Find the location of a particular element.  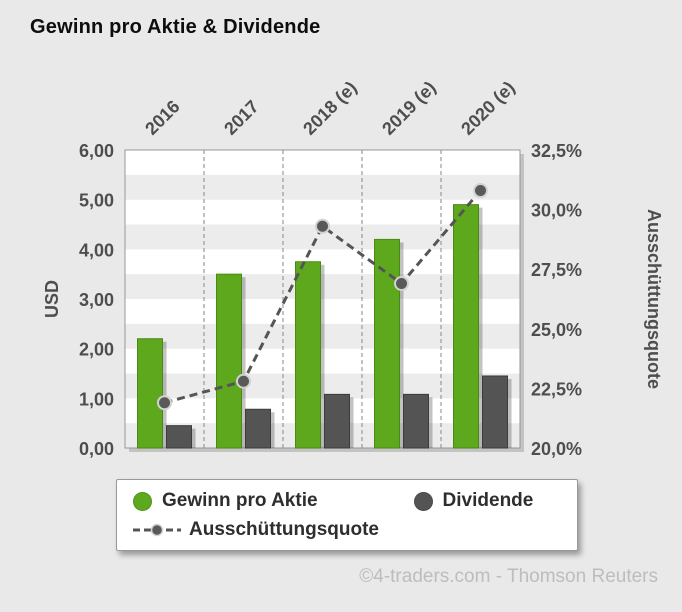

svg-text: 2018 (e) is located at coordinates (330, 108).